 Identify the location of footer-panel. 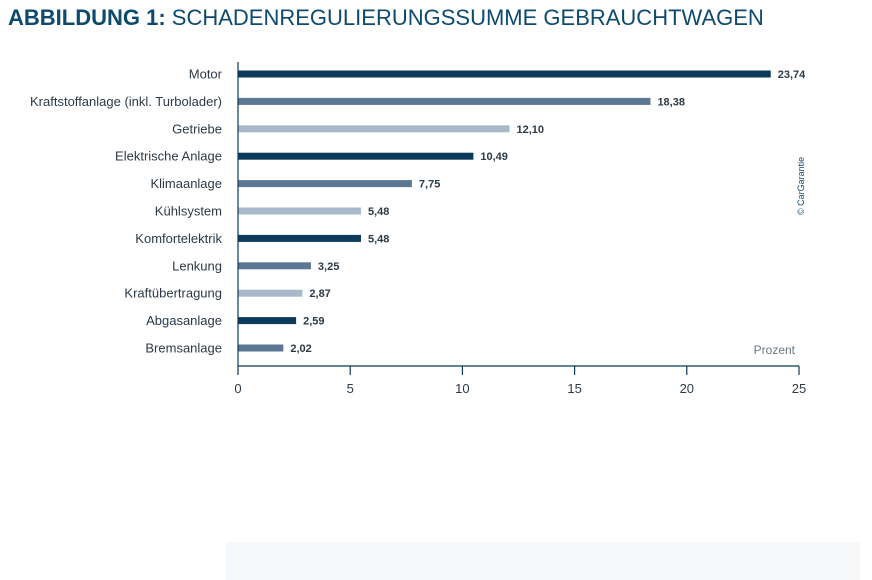
(543, 561).